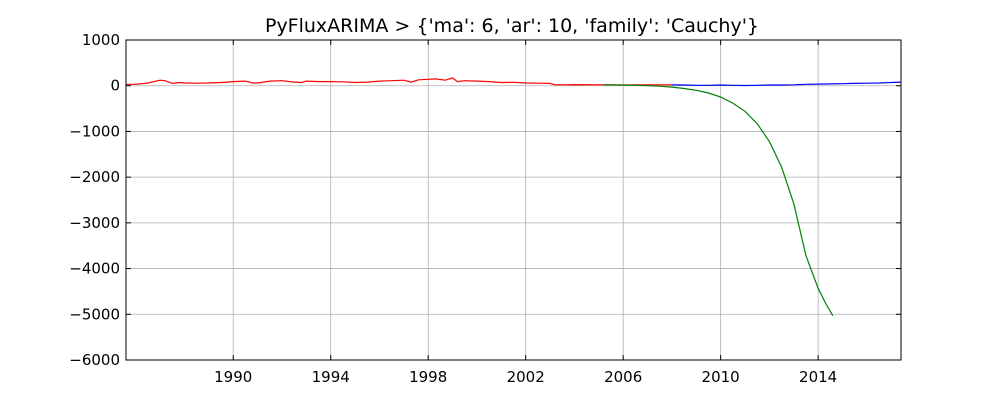 Image resolution: width=1000 pixels, height=400 pixels. I want to click on x-tick-labels: 1990 1994 1998 2002 2006 2010 2014, so click(525, 377).